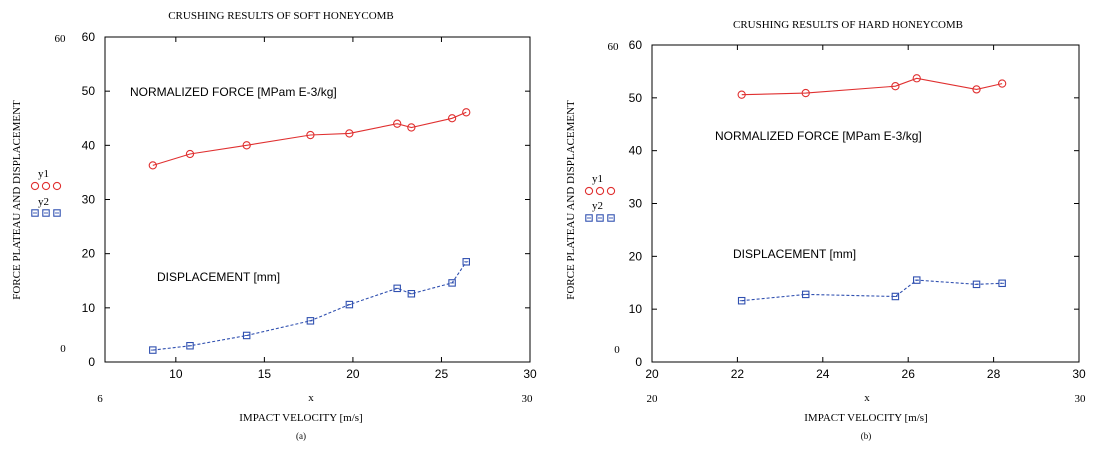 The height and width of the screenshot is (452, 1095). Describe the element at coordinates (176, 374) in the screenshot. I see `x-tick-label: 10` at that location.